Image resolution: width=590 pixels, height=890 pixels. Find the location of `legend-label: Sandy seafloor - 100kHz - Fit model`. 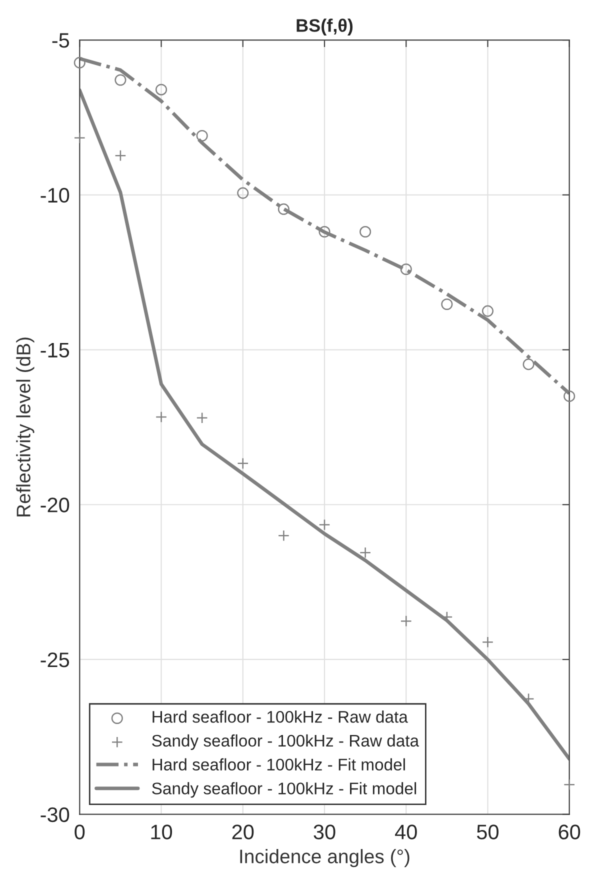

legend-label: Sandy seafloor - 100kHz - Fit model is located at coordinates (284, 790).